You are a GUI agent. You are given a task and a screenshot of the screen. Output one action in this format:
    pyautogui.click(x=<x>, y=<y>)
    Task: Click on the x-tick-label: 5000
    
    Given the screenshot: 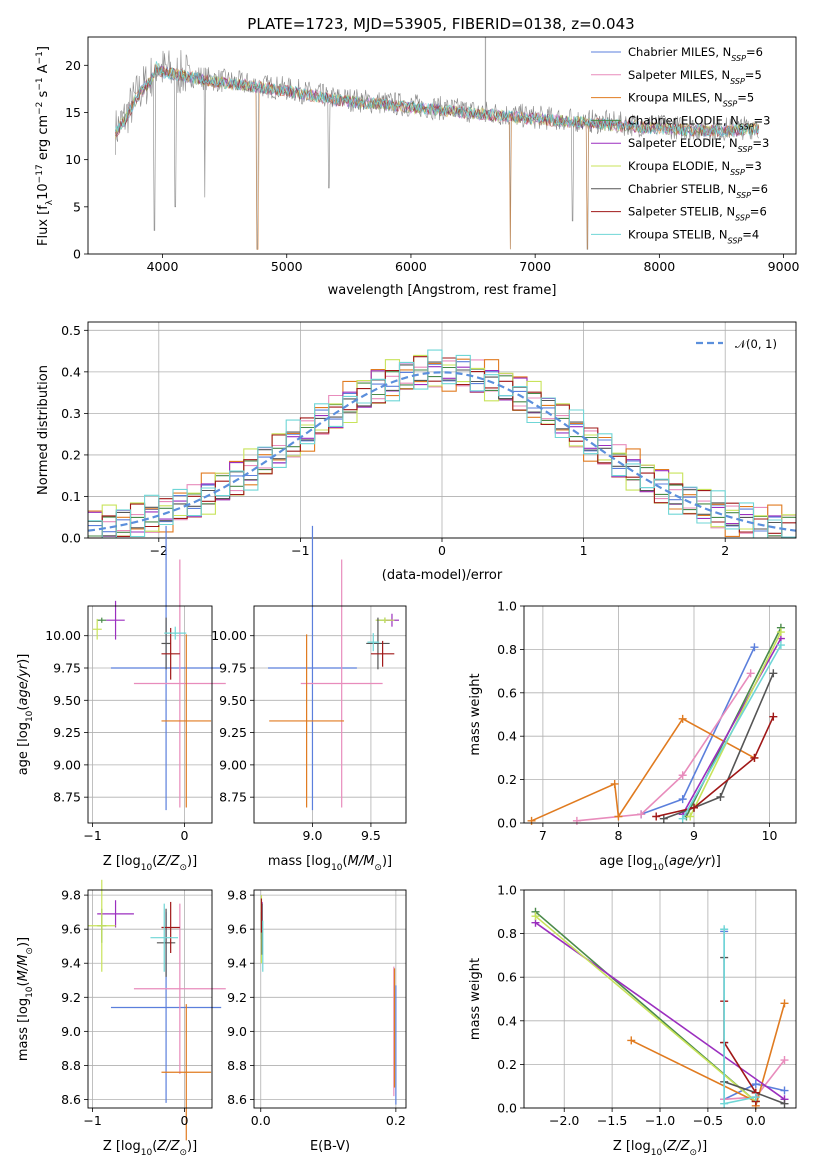 What is the action you would take?
    pyautogui.click(x=287, y=266)
    